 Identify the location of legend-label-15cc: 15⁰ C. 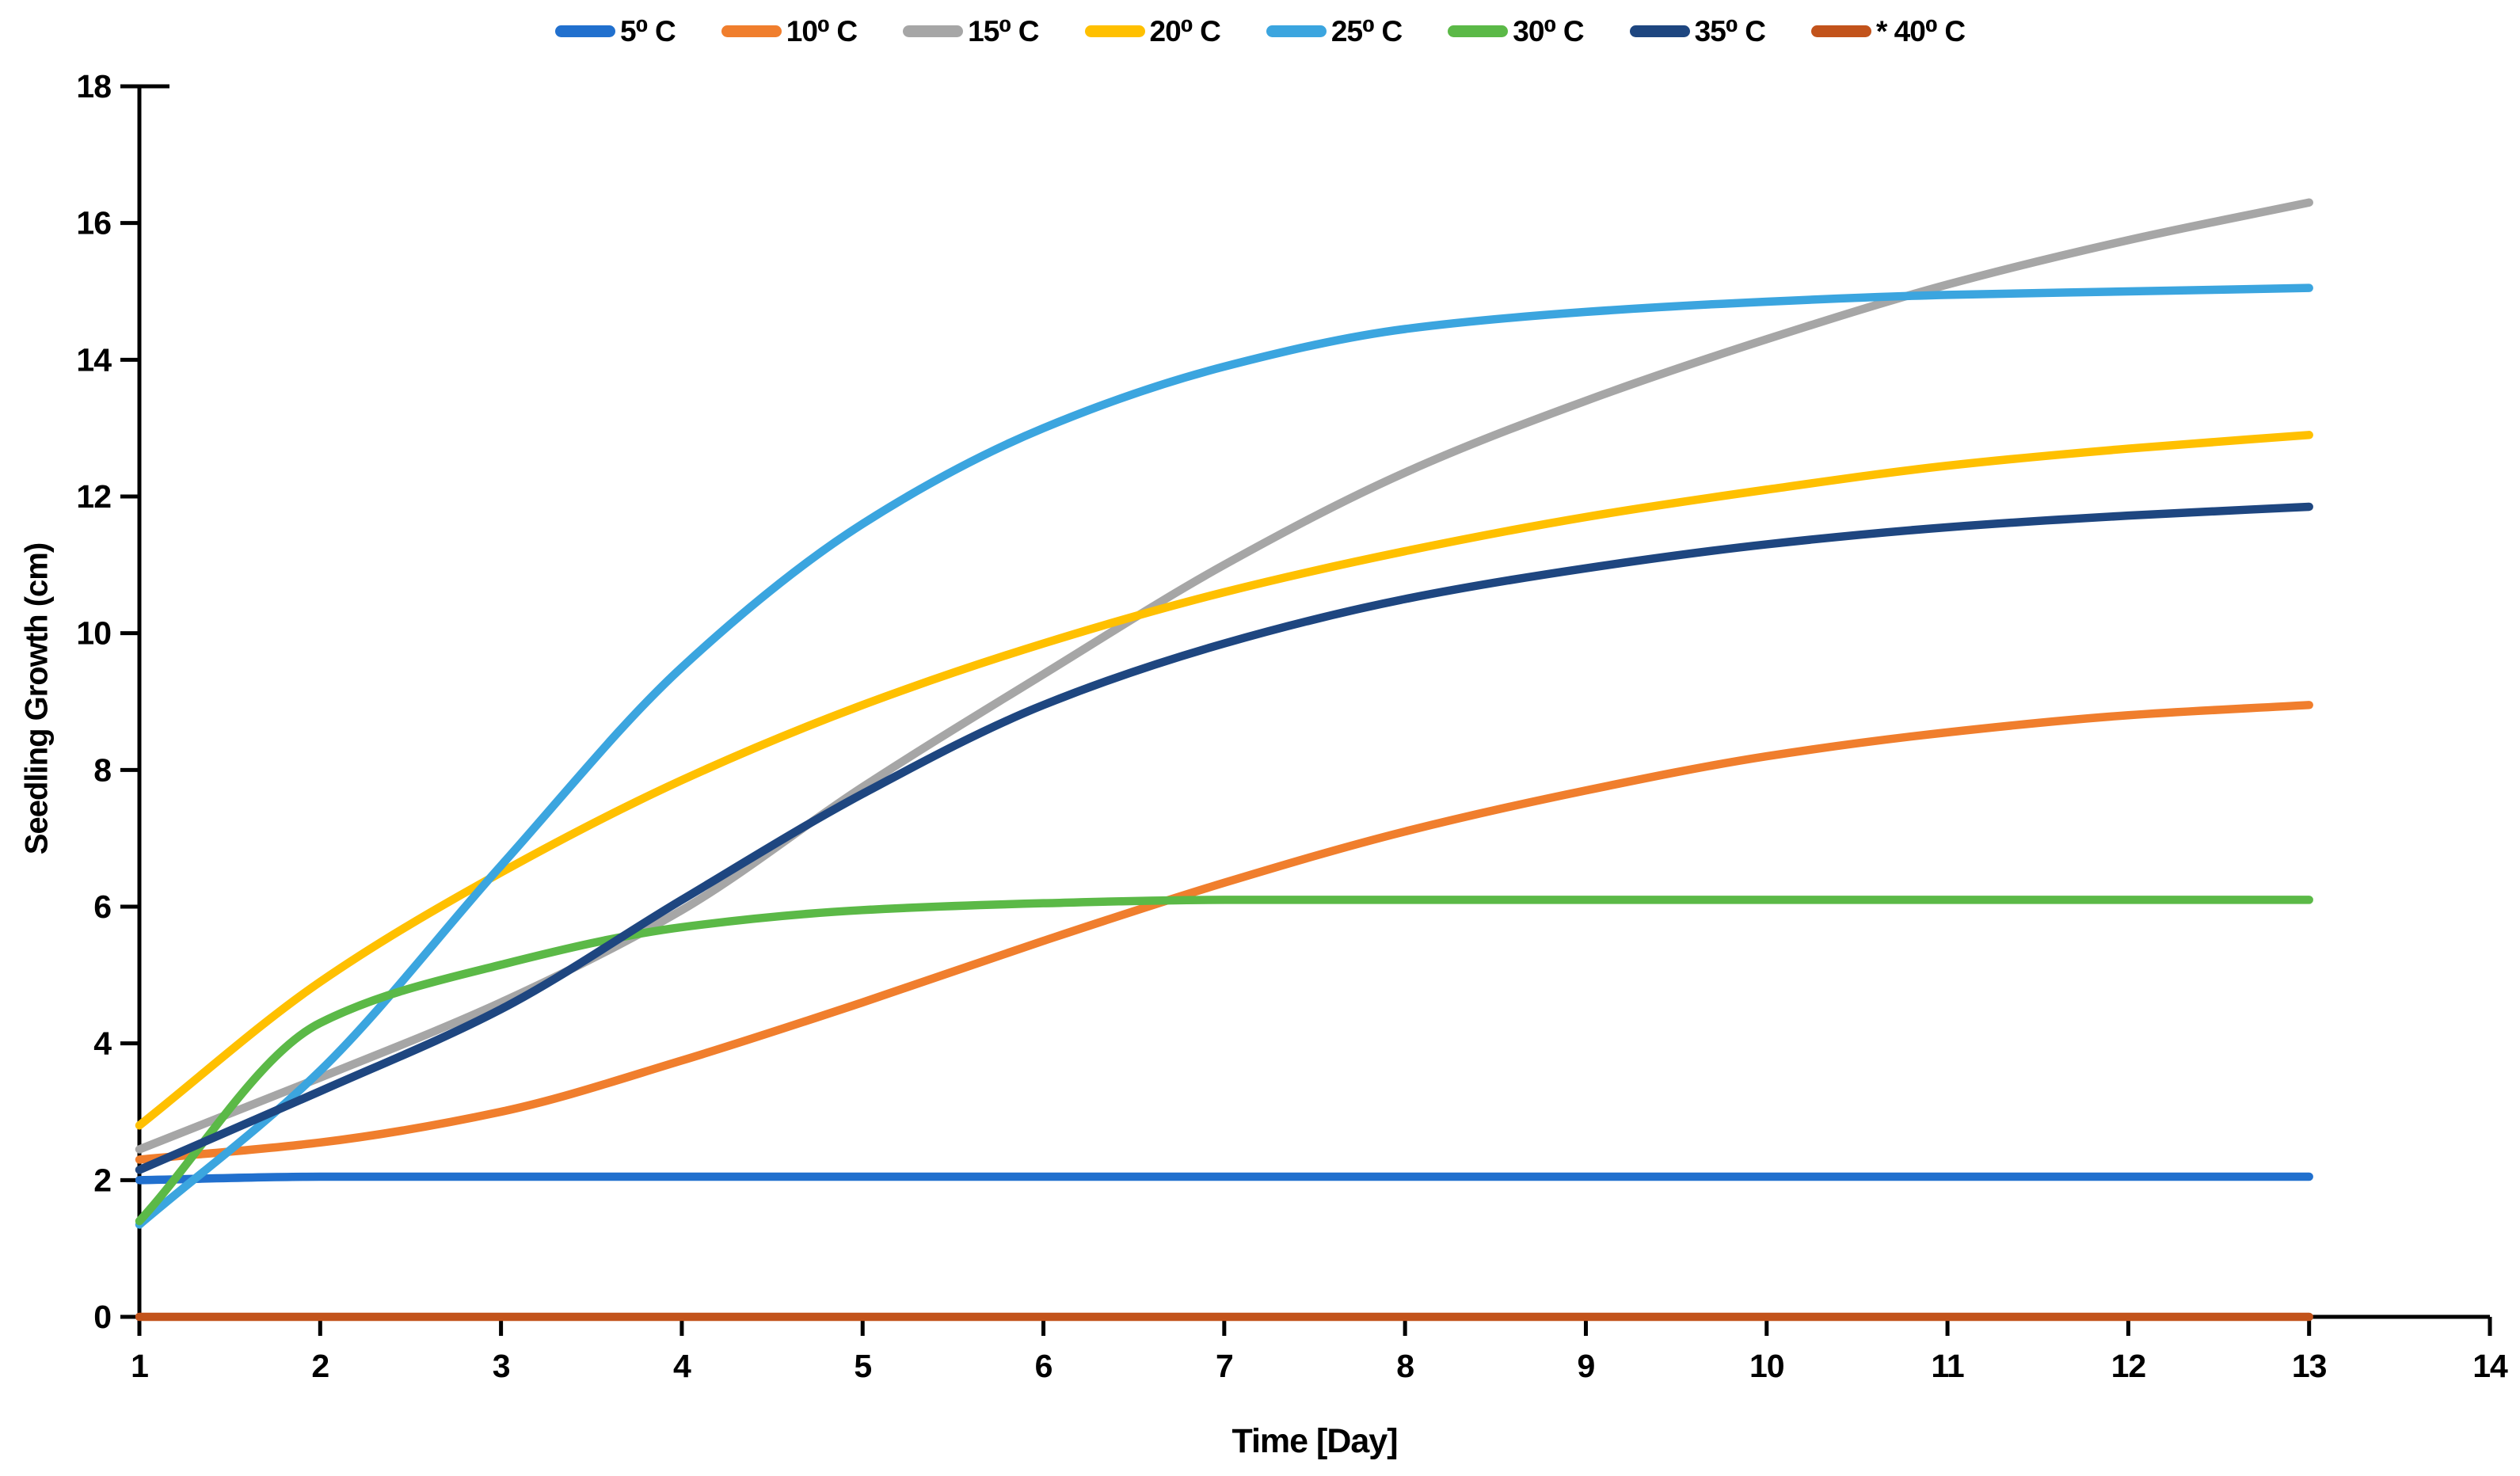
(1003, 31).